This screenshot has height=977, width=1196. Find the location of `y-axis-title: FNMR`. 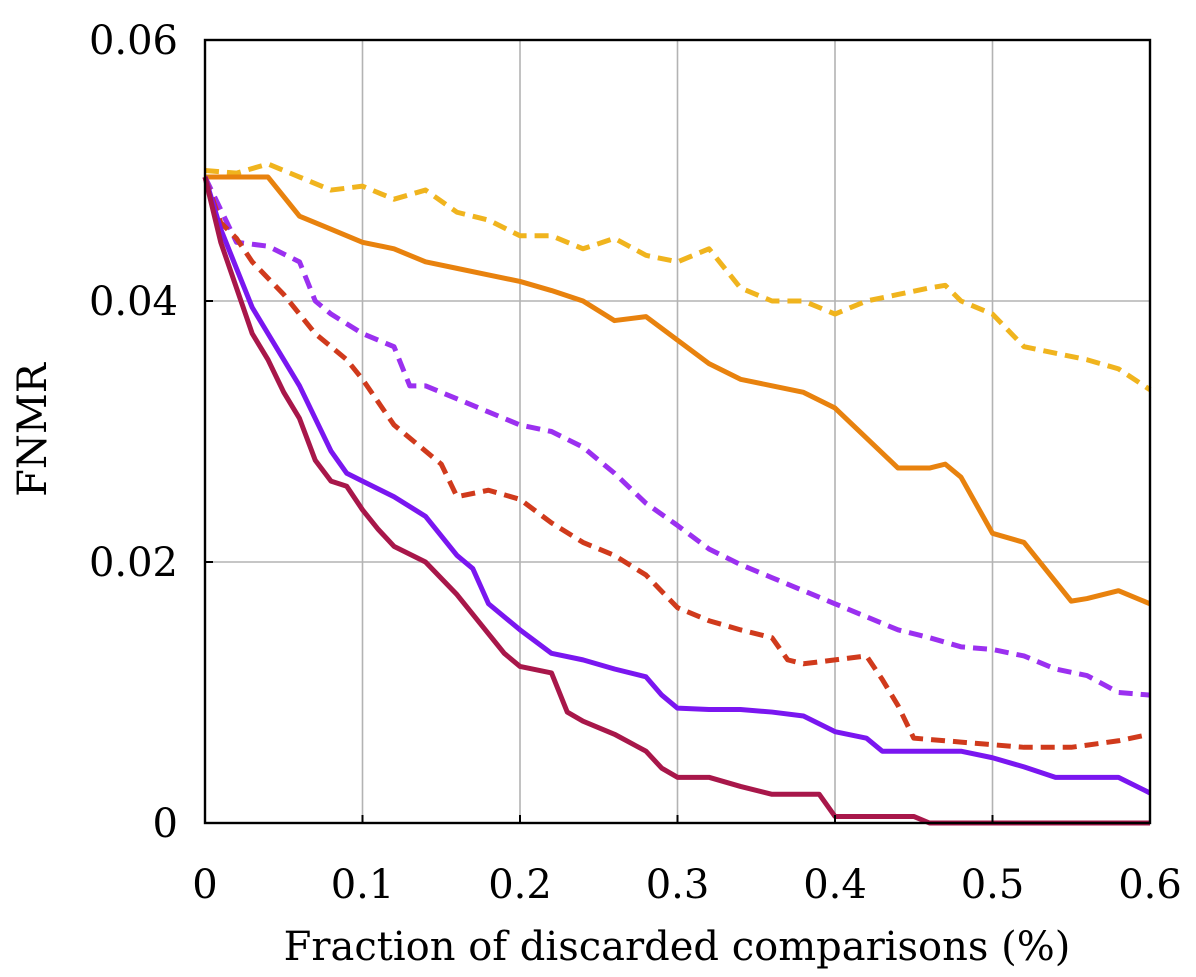

y-axis-title: FNMR is located at coordinates (33, 429).